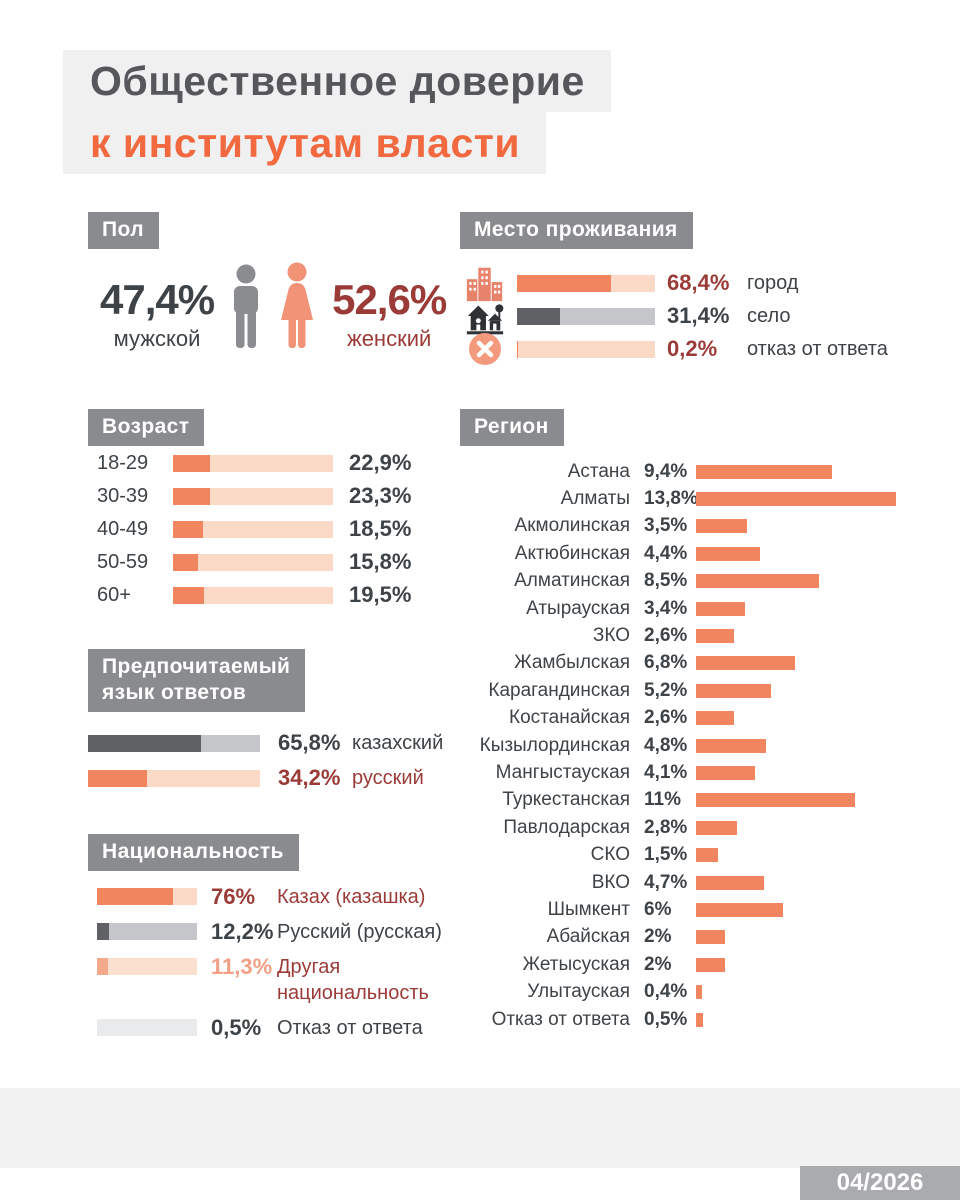  I want to click on city-icon, so click(485, 283).